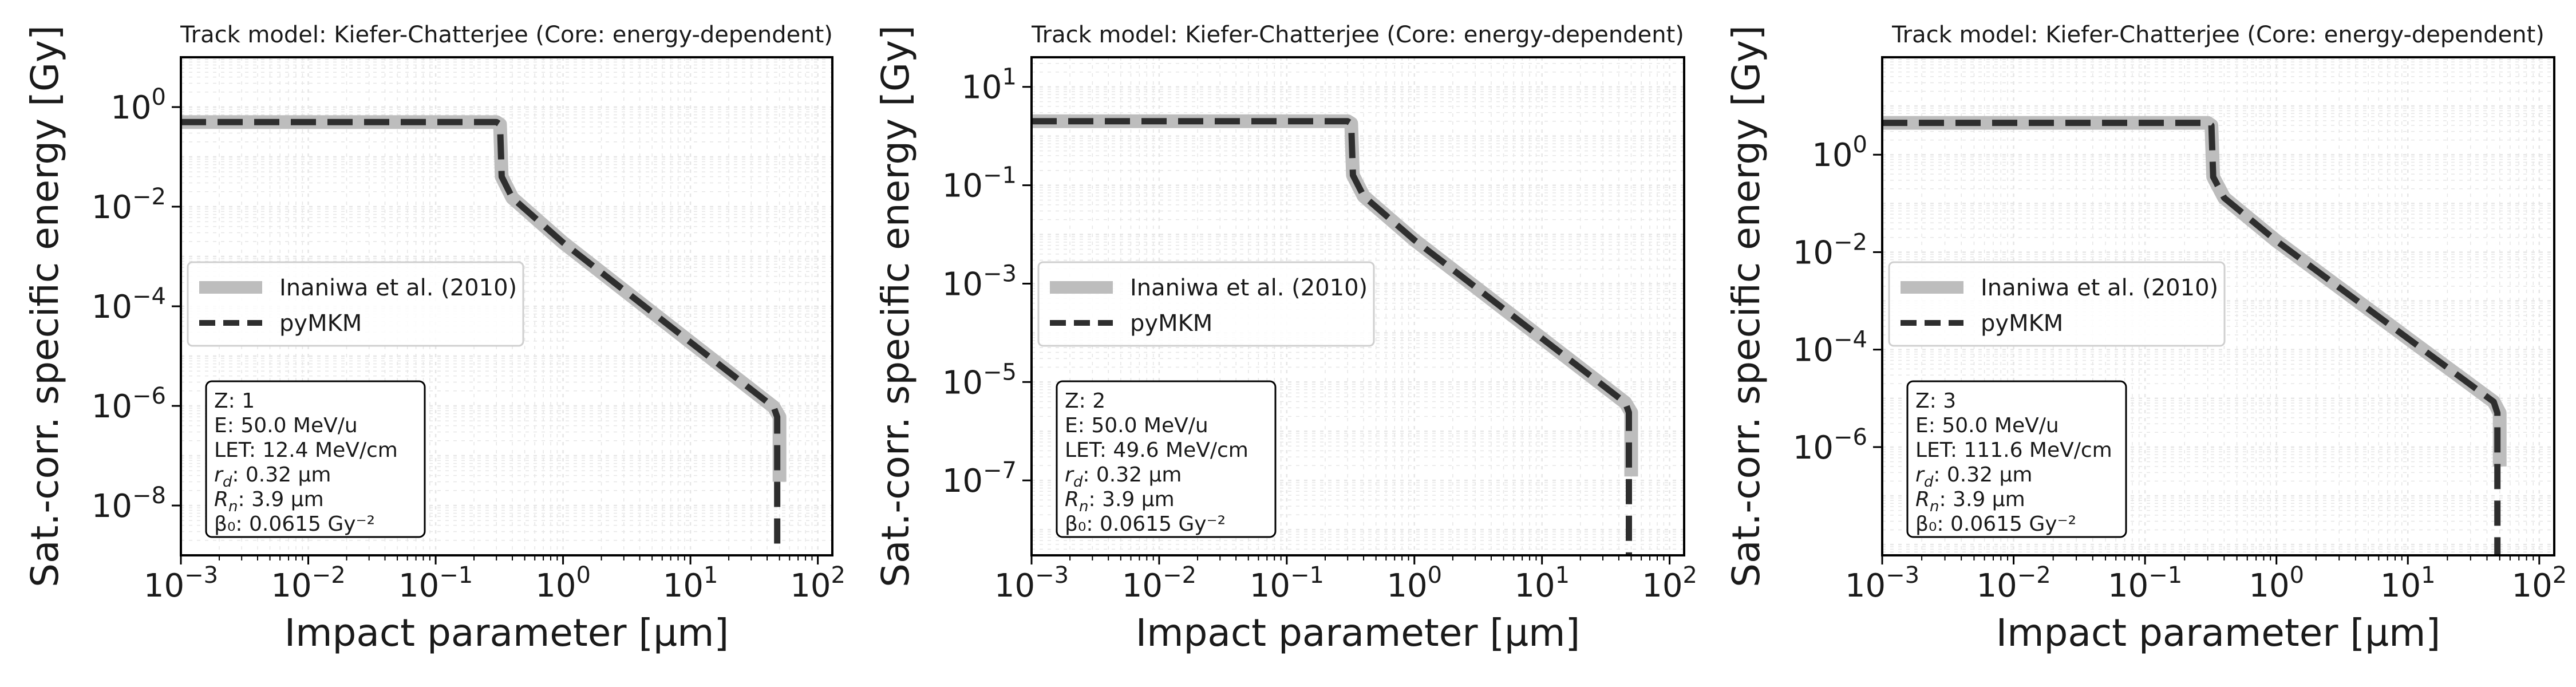  I want to click on parameter-symbol: r, so click(219, 475).